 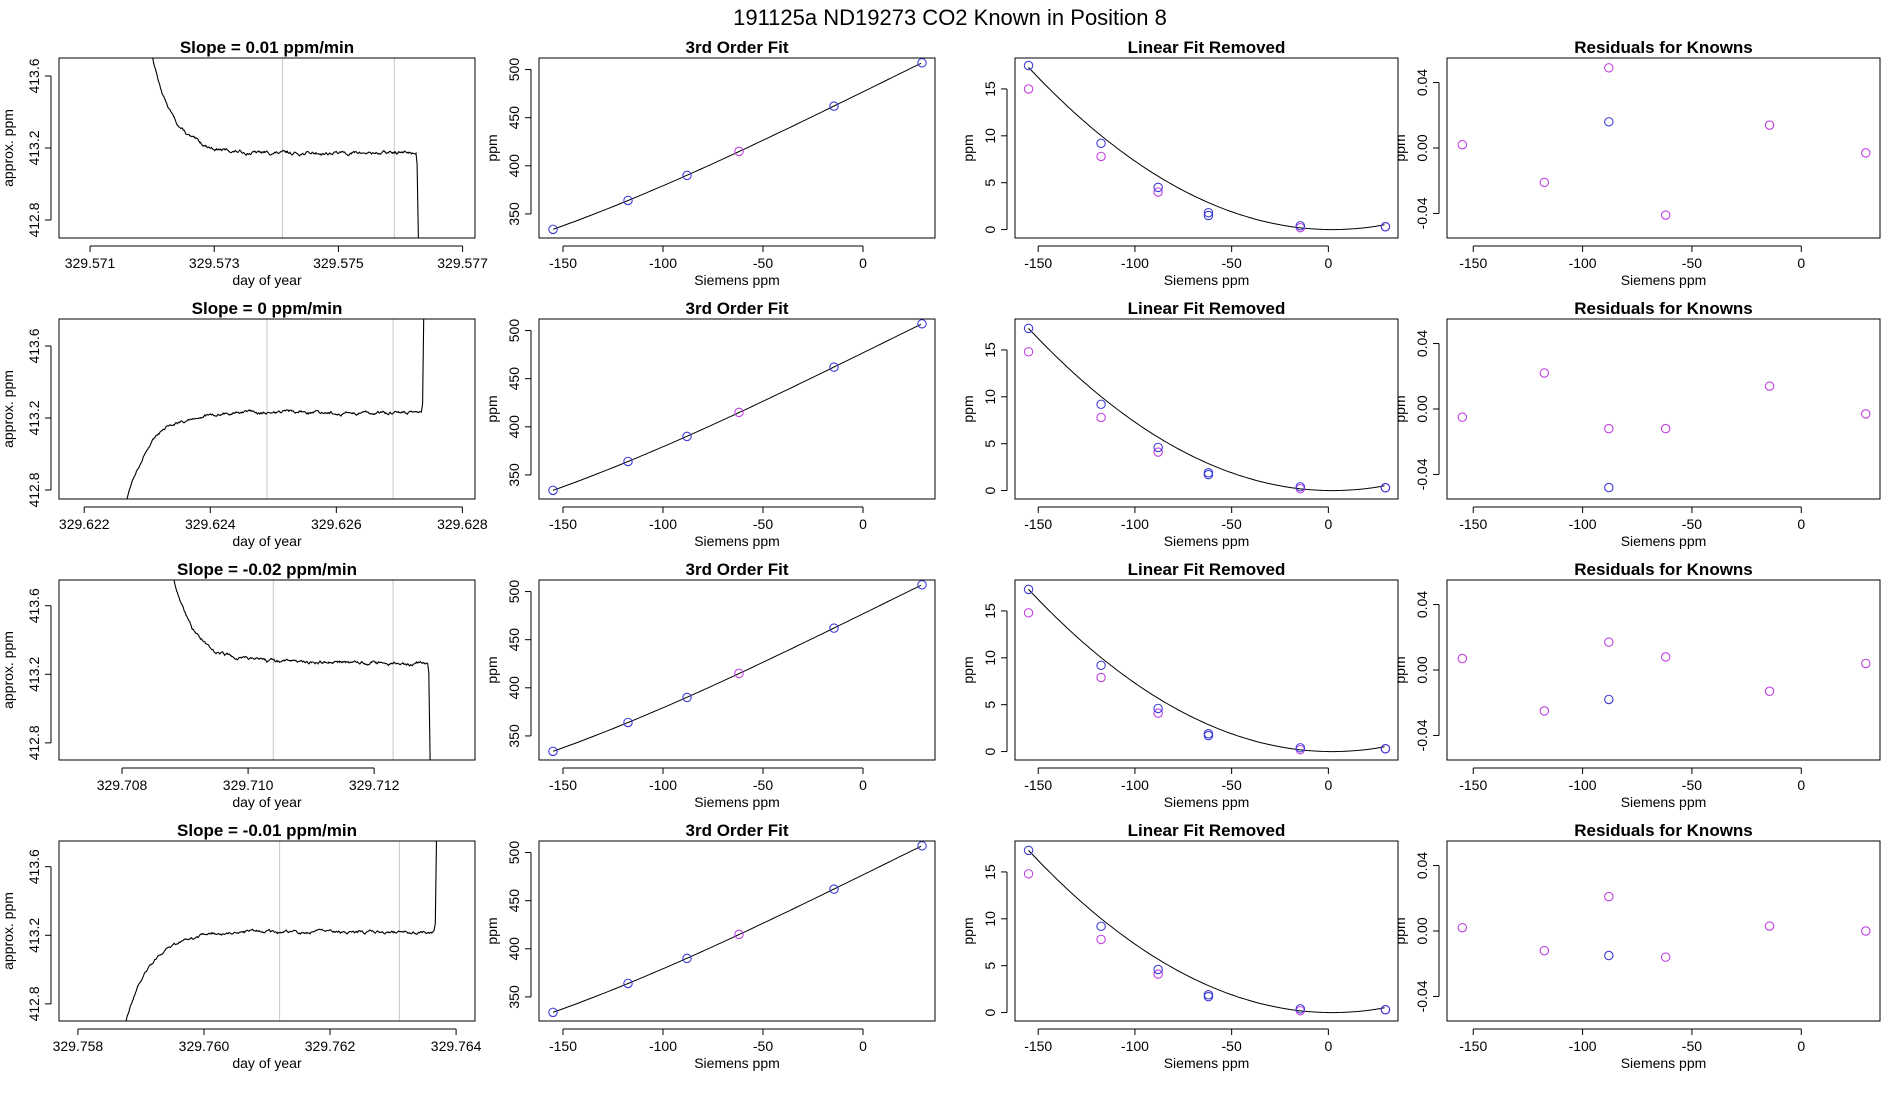 I want to click on panel-title: Linear Fit Removed, so click(x=1207, y=47).